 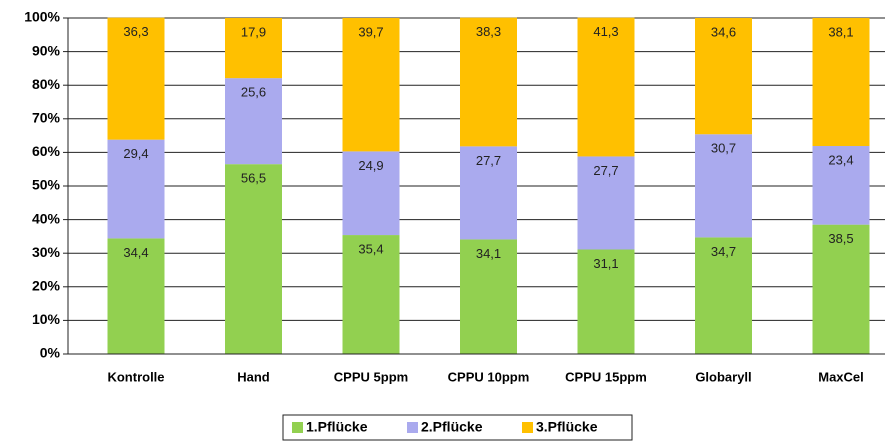 What do you see at coordinates (46, 252) in the screenshot?
I see `y-tick-label: 30%` at bounding box center [46, 252].